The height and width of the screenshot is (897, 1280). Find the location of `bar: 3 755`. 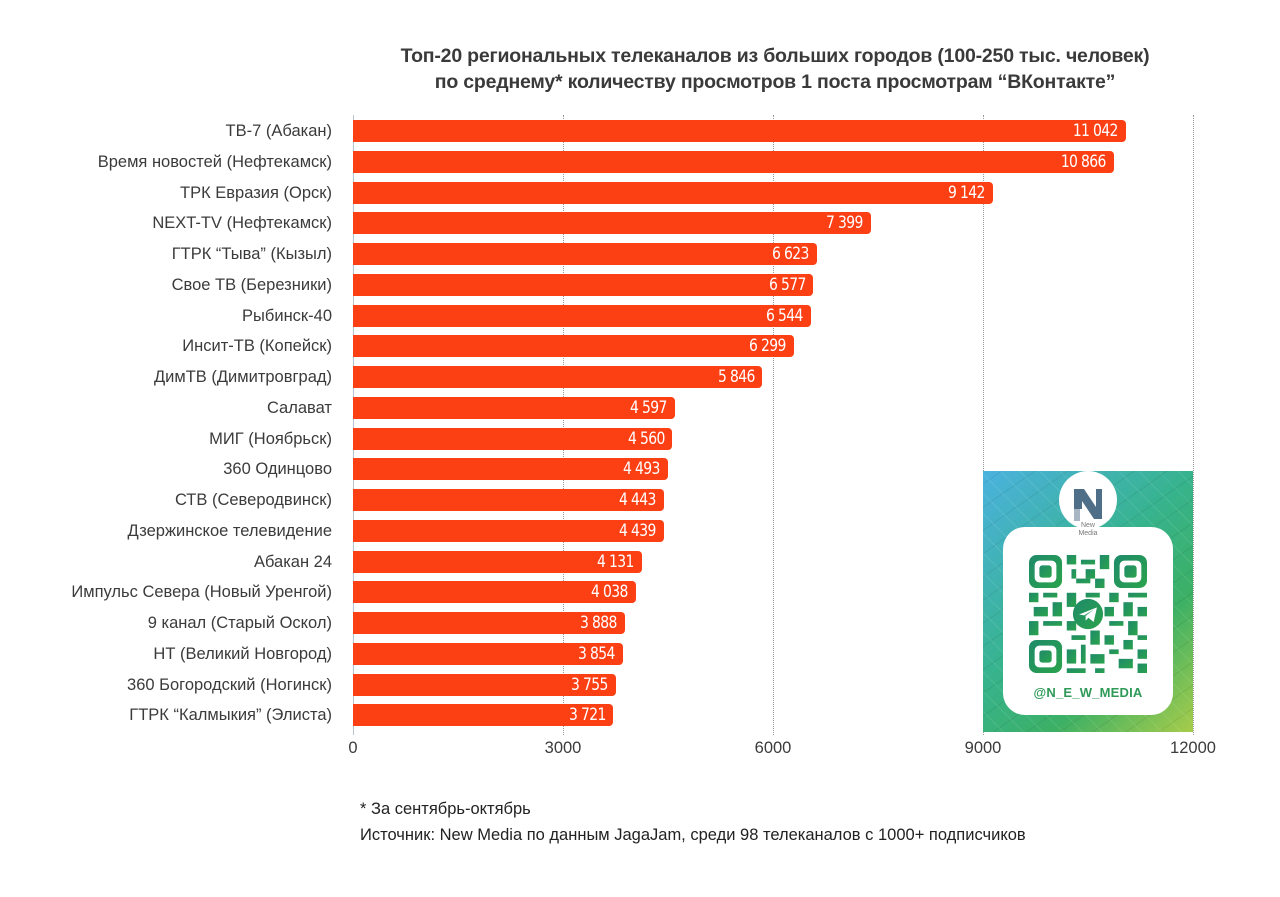

bar: 3 755 is located at coordinates (484, 684).